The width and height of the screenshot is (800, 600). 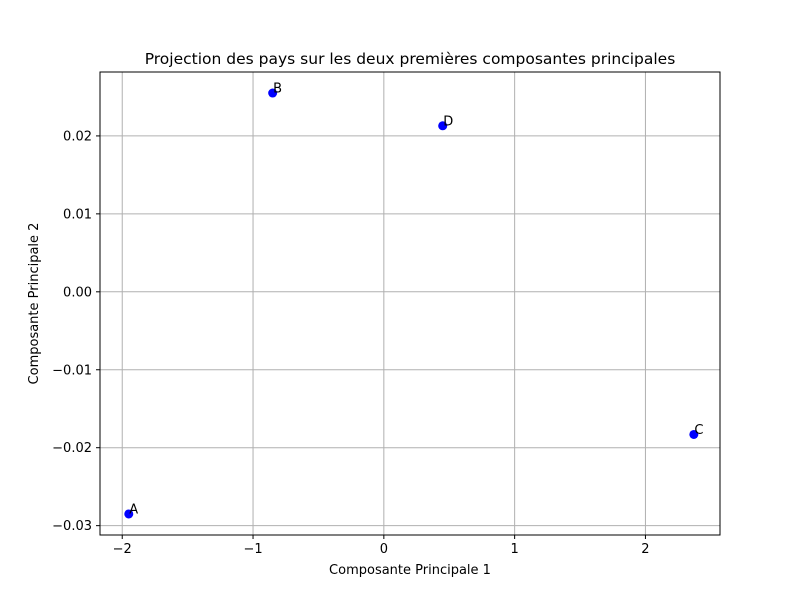 I want to click on point-label-c: C, so click(x=698, y=430).